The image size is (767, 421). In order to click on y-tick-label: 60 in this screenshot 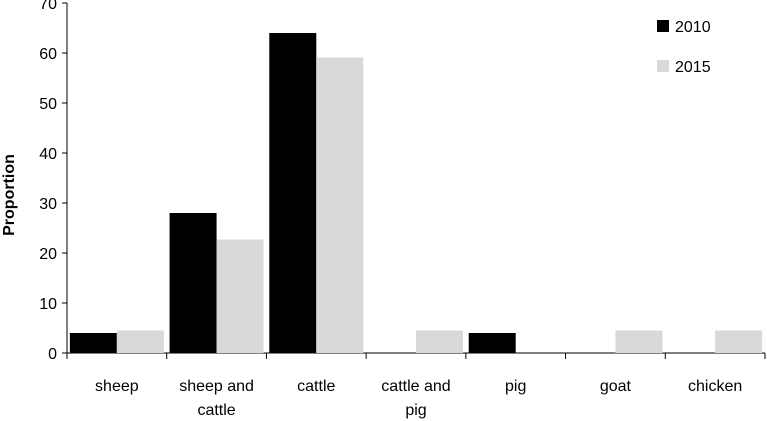, I will do `click(48, 54)`.